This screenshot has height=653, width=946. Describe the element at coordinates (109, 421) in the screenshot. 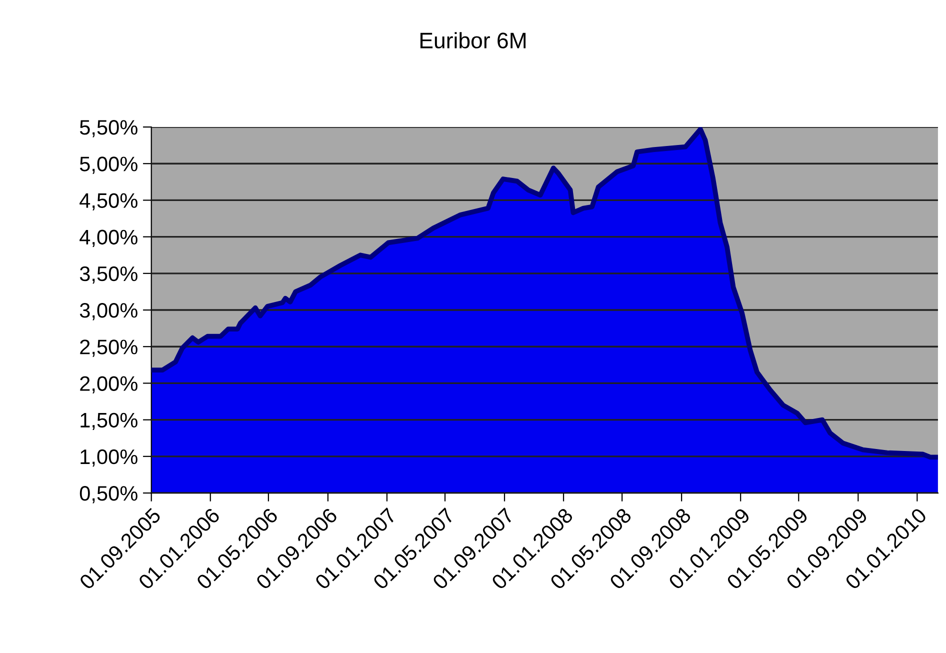

I see `y-tick-label: 1,50%` at that location.